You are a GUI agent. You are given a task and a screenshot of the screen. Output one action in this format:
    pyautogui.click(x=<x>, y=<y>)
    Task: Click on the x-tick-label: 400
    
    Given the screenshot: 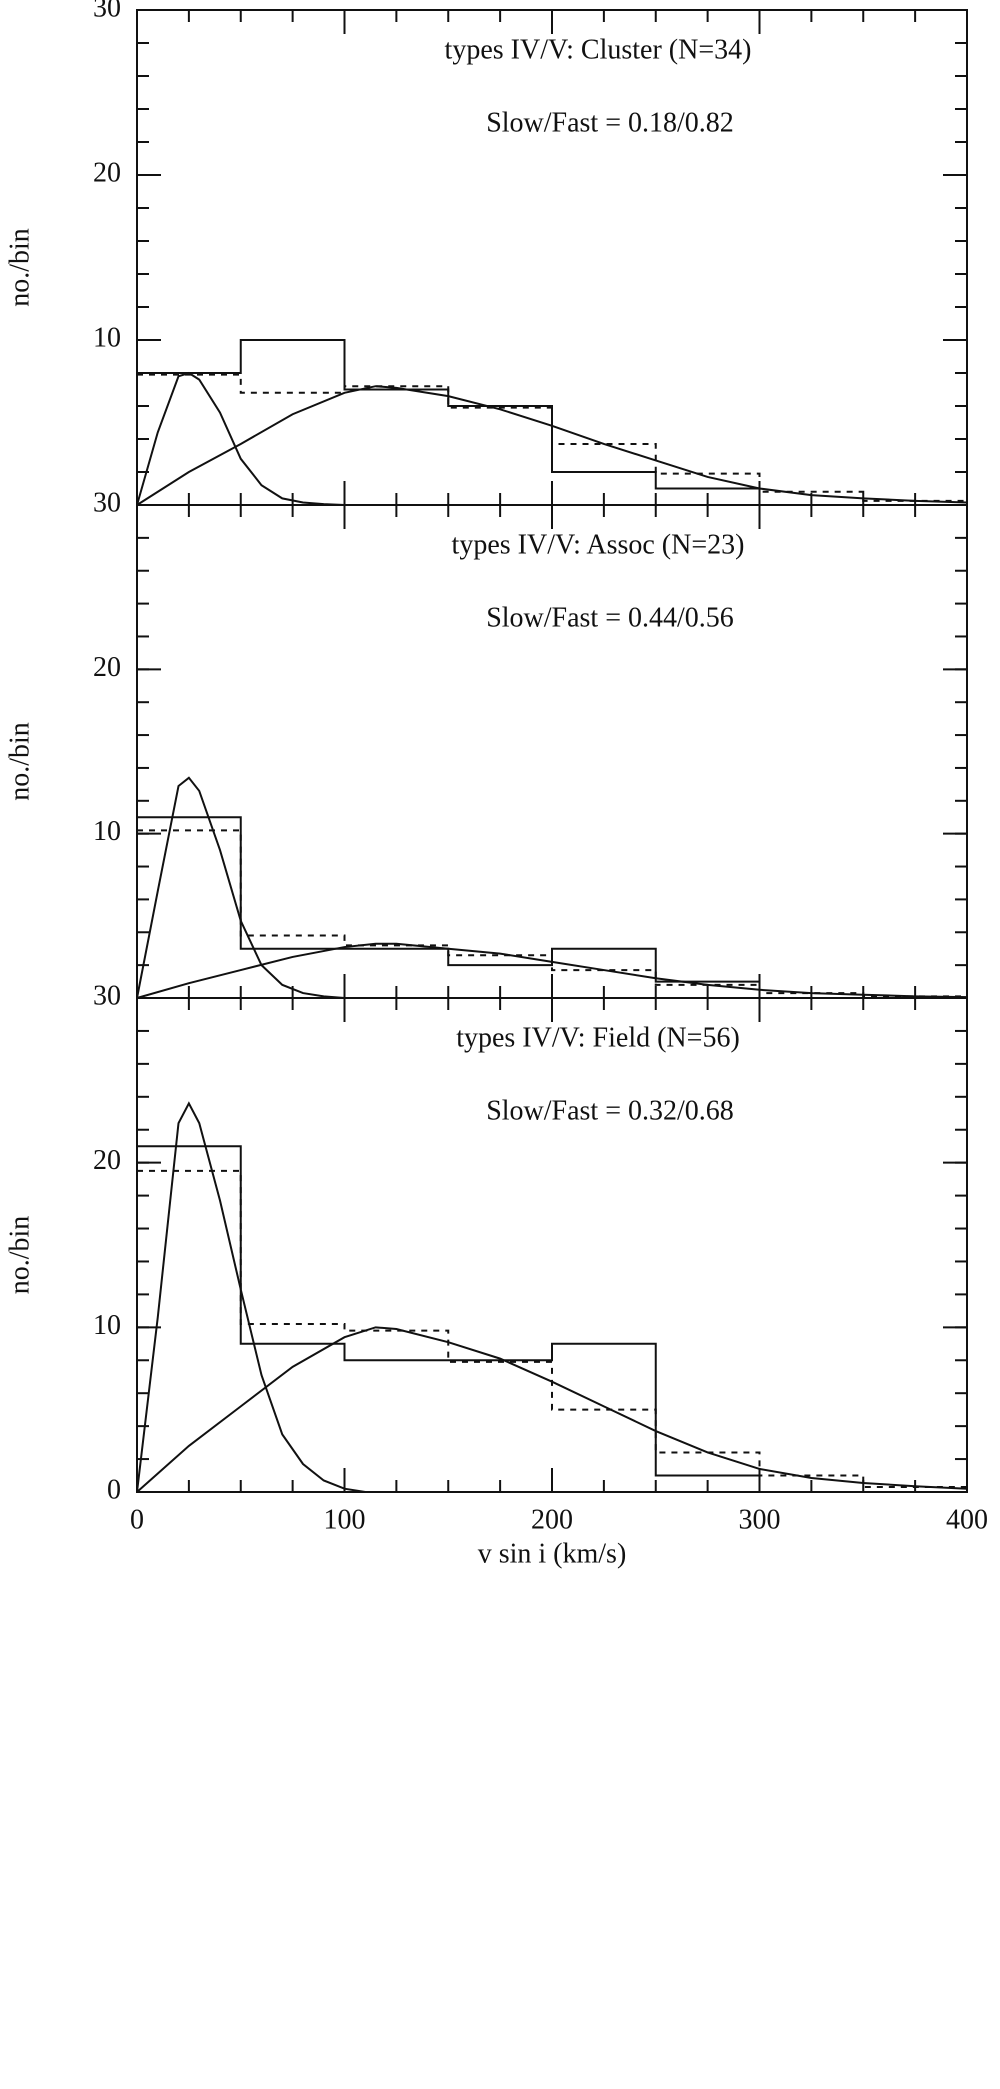 What is the action you would take?
    pyautogui.click(x=967, y=1519)
    